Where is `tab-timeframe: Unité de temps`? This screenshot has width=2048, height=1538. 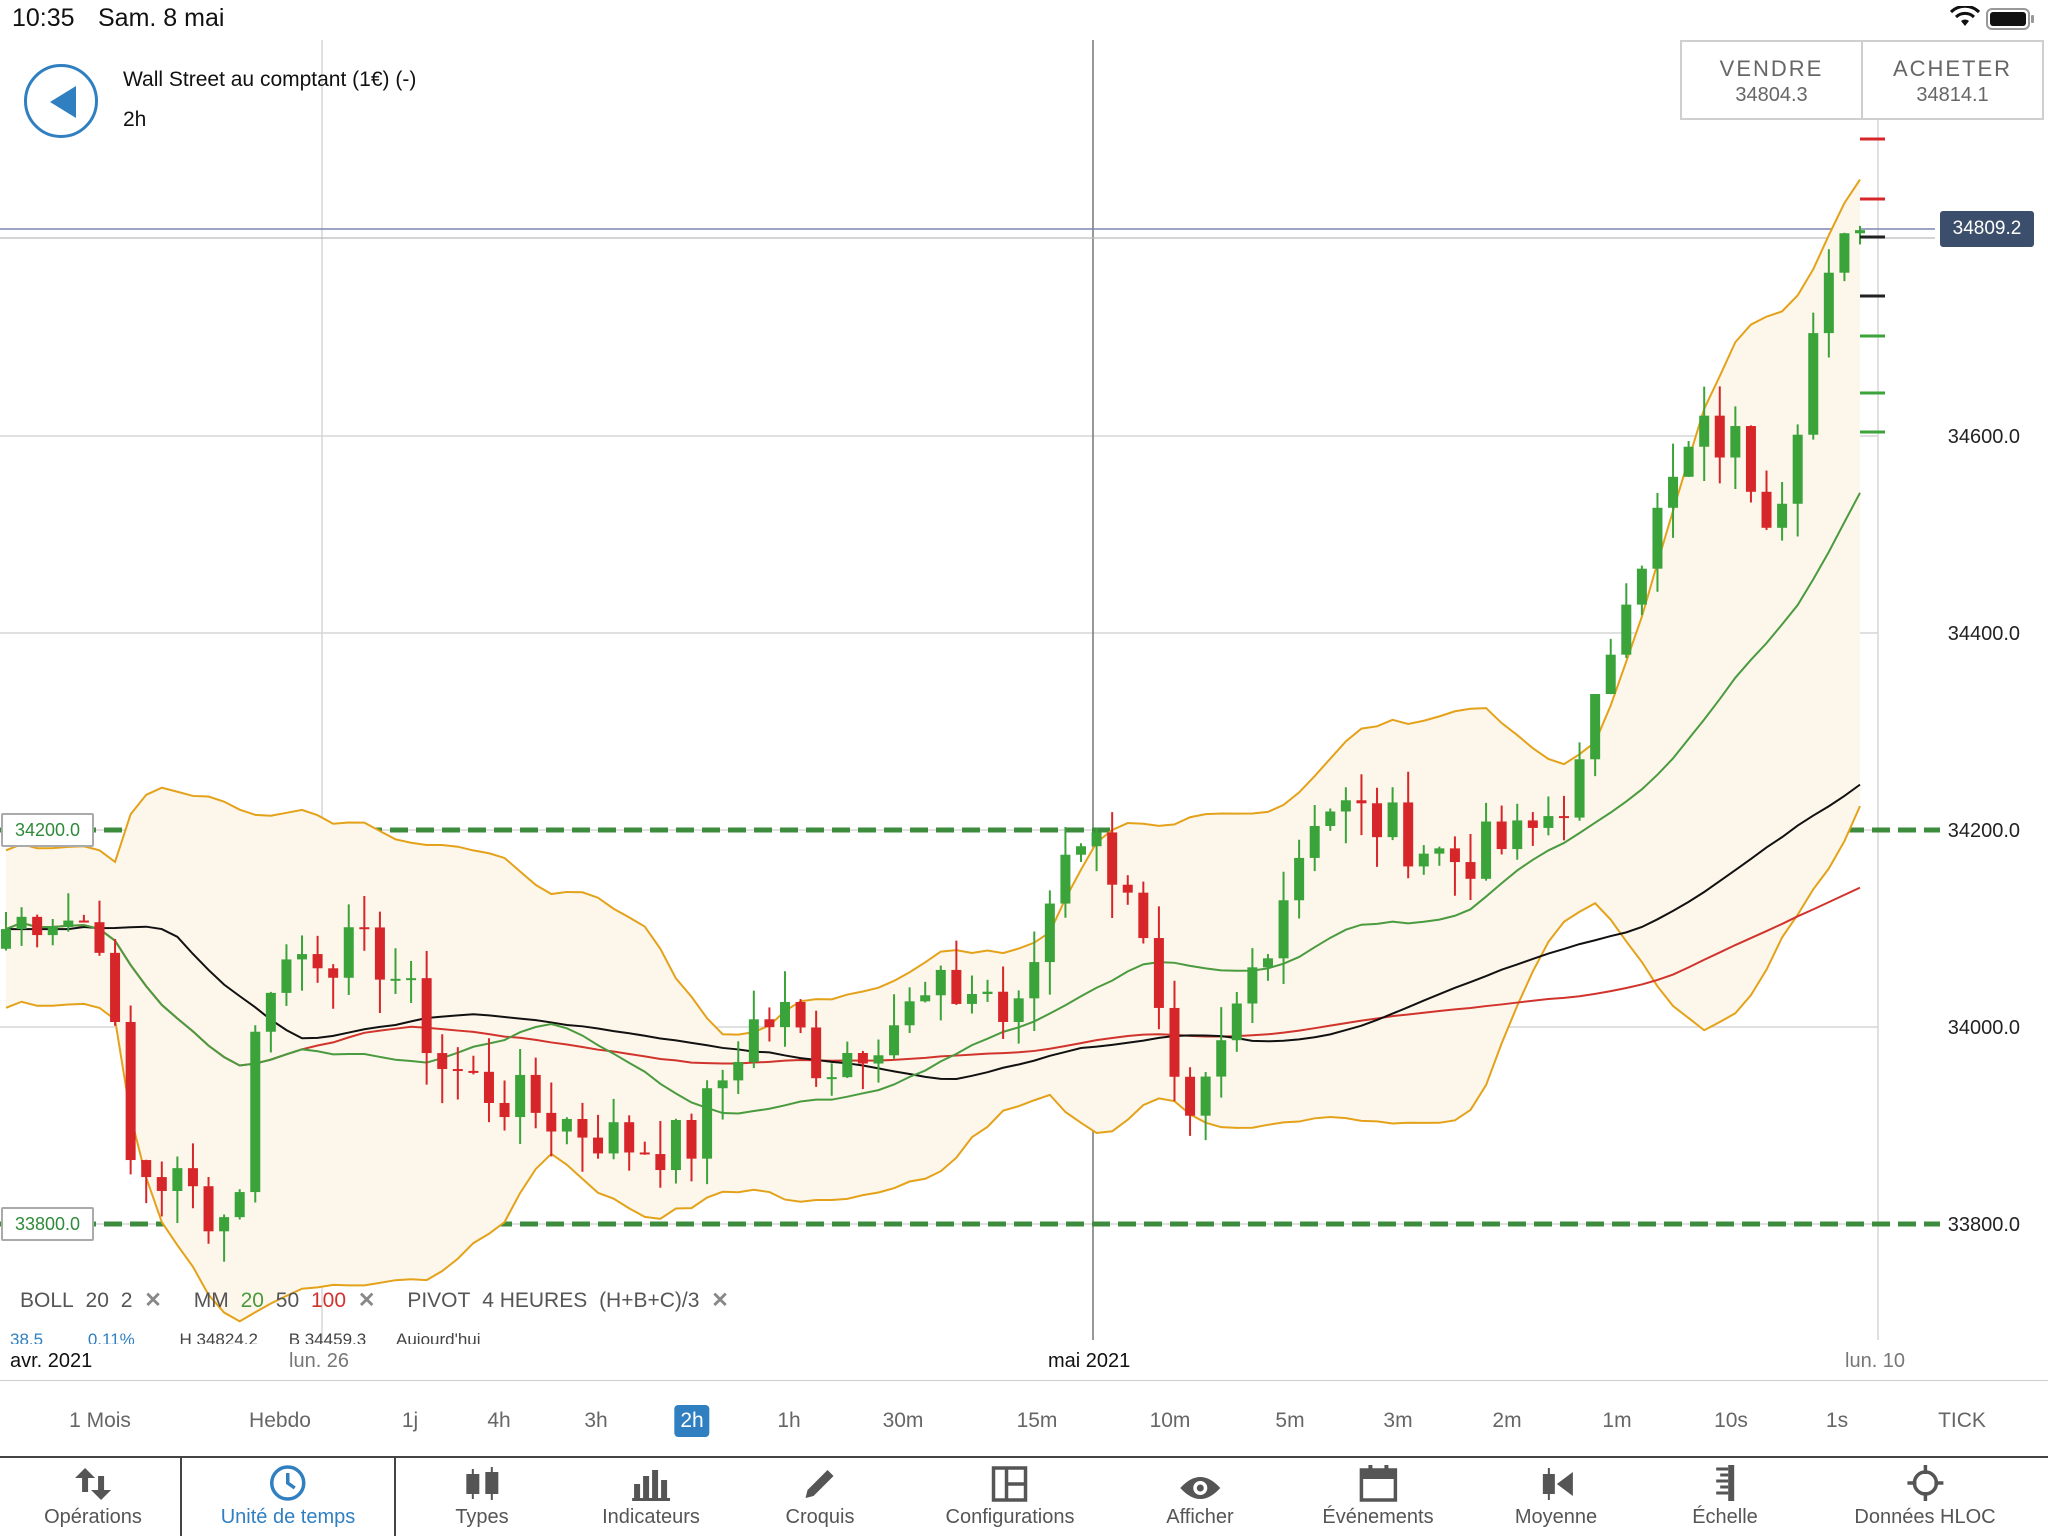 tab-timeframe: Unité de temps is located at coordinates (288, 1498).